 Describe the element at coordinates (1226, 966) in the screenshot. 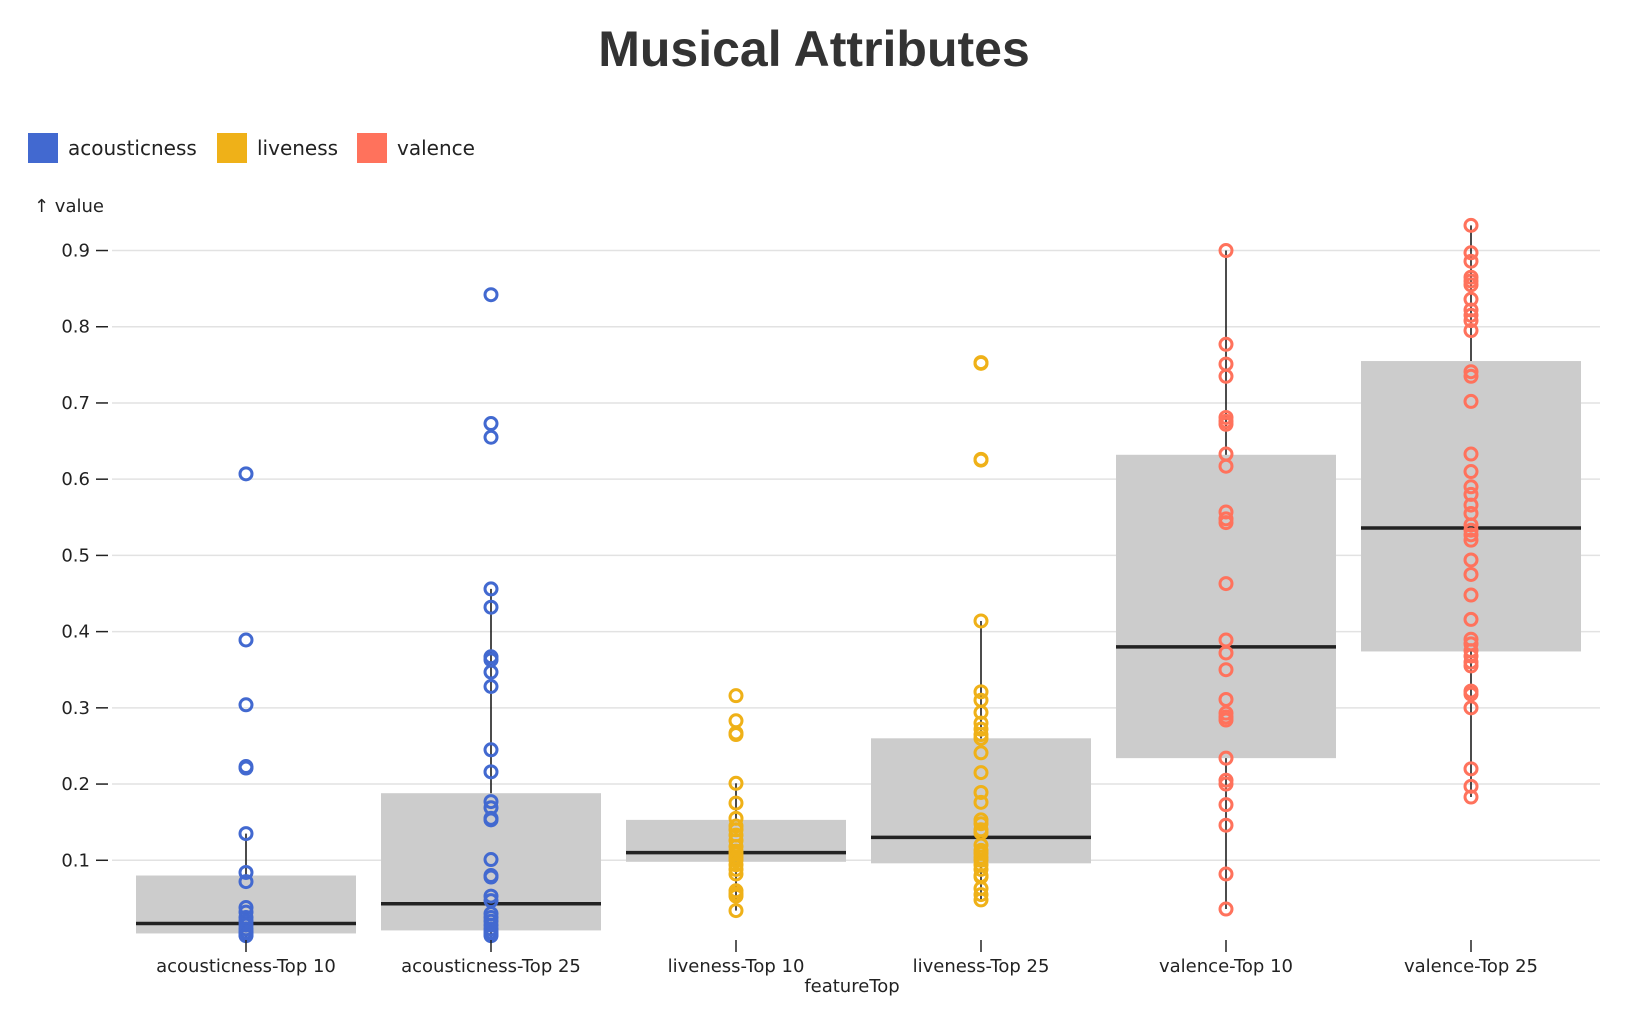

I see `x-tick-label: valence-Top 10` at that location.